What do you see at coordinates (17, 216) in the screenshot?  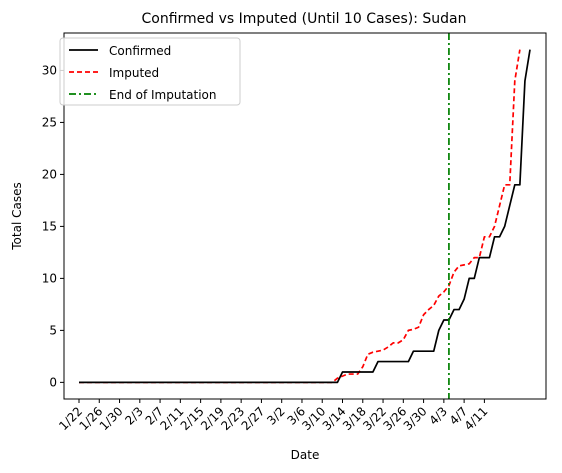 I see `y-axis-label: Total Cases` at bounding box center [17, 216].